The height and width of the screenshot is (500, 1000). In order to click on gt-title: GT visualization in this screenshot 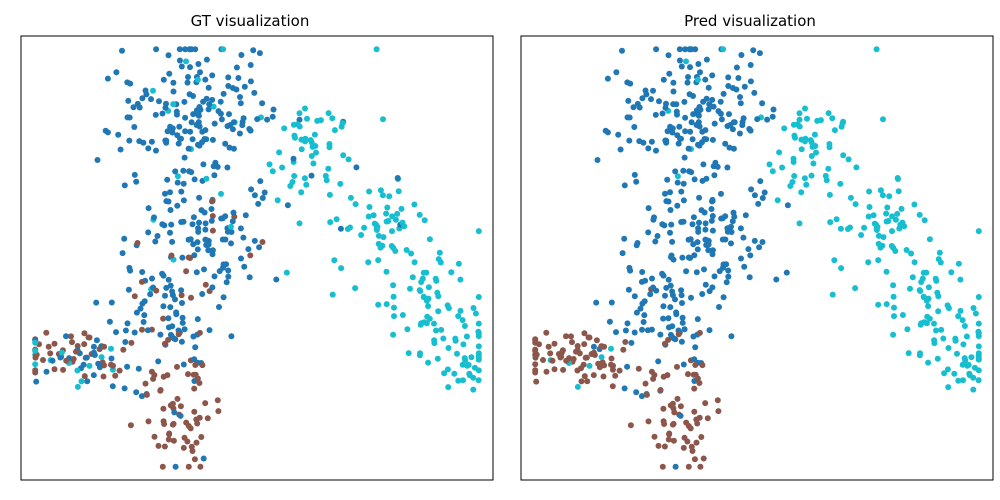, I will do `click(250, 21)`.